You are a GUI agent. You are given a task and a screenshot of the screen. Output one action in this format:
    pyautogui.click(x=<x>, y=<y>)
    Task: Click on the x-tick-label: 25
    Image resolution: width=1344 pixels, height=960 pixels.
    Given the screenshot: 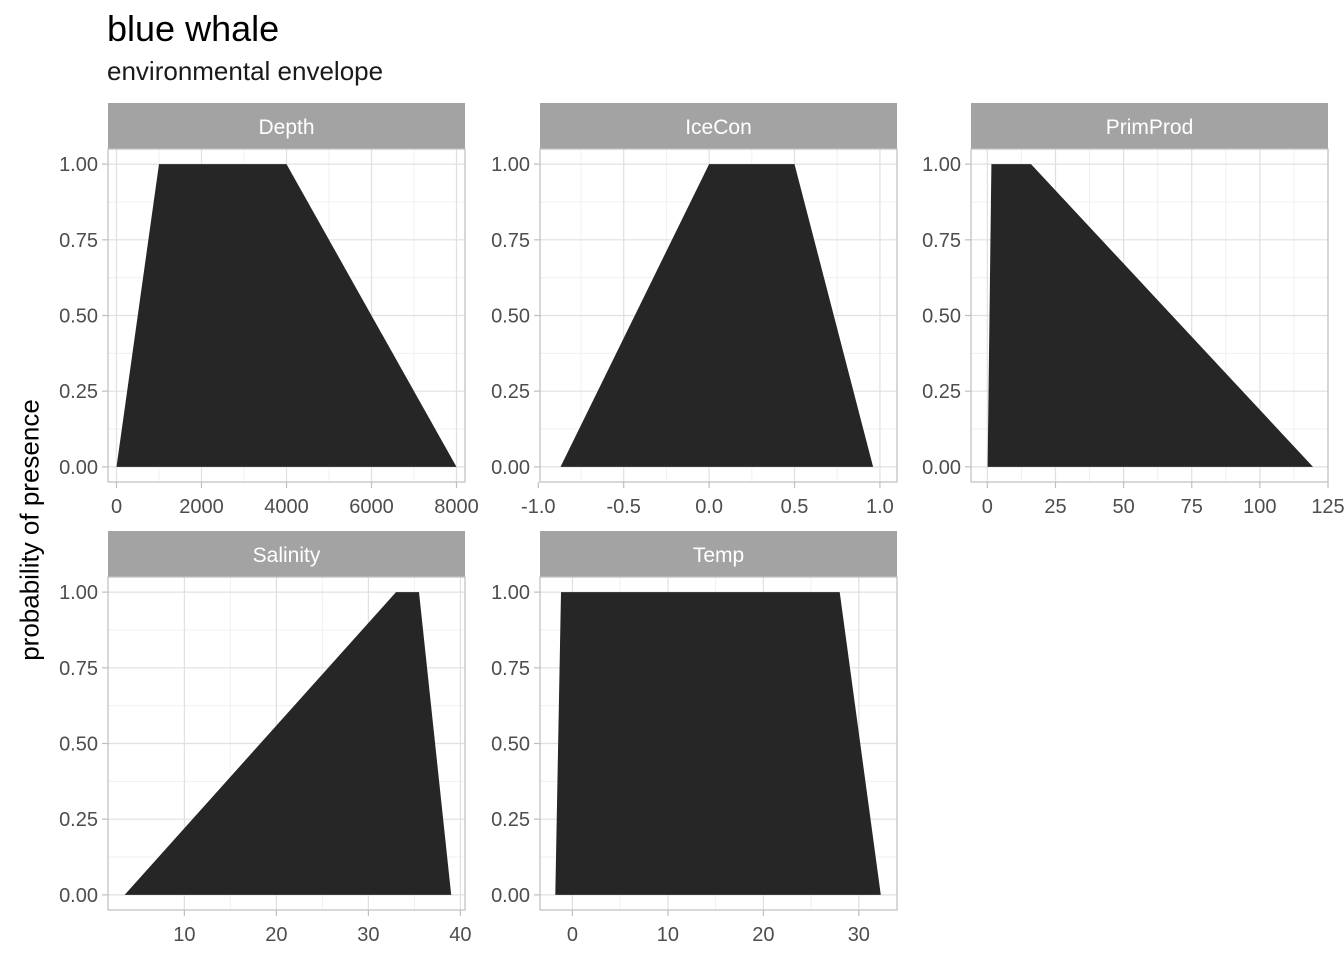 What is the action you would take?
    pyautogui.click(x=1055, y=507)
    